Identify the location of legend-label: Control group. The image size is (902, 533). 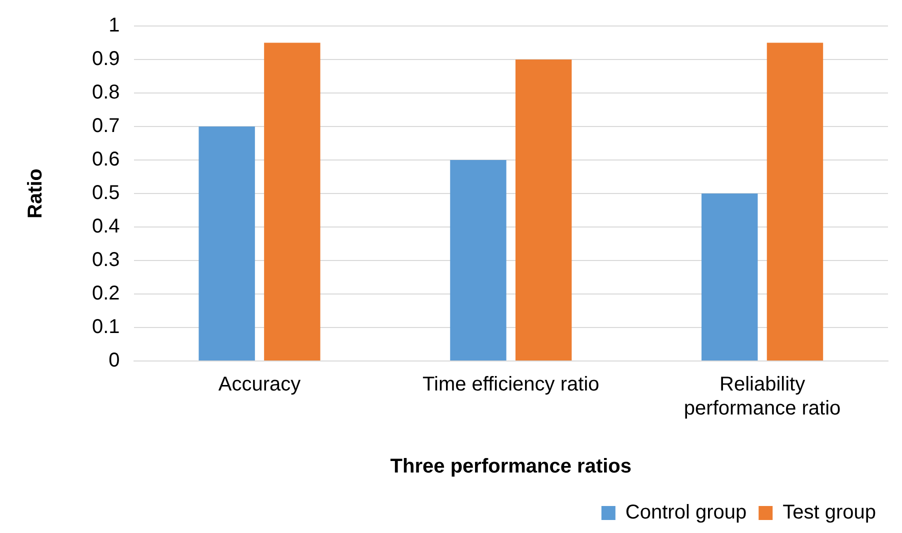
(686, 513).